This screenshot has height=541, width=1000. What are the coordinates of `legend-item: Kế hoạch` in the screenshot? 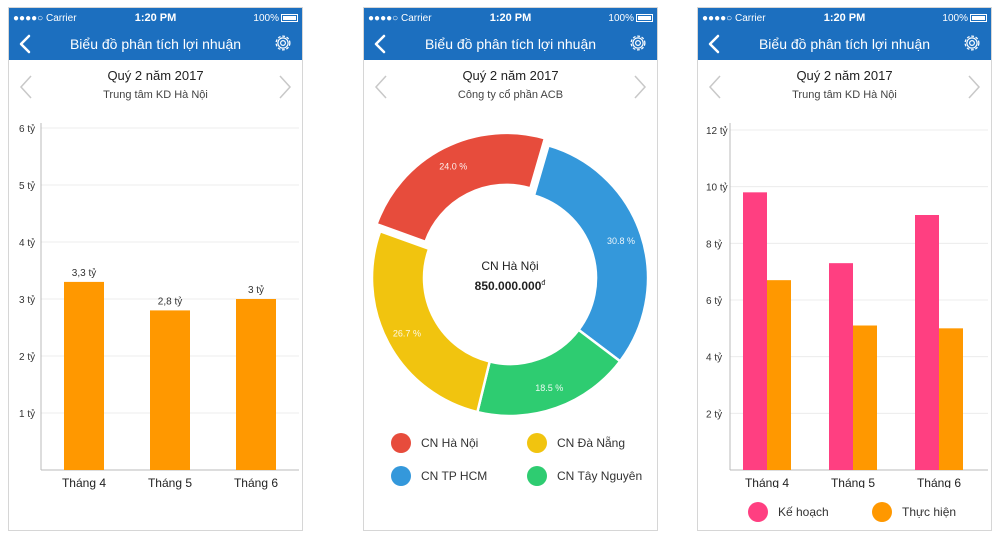 It's located at (788, 513).